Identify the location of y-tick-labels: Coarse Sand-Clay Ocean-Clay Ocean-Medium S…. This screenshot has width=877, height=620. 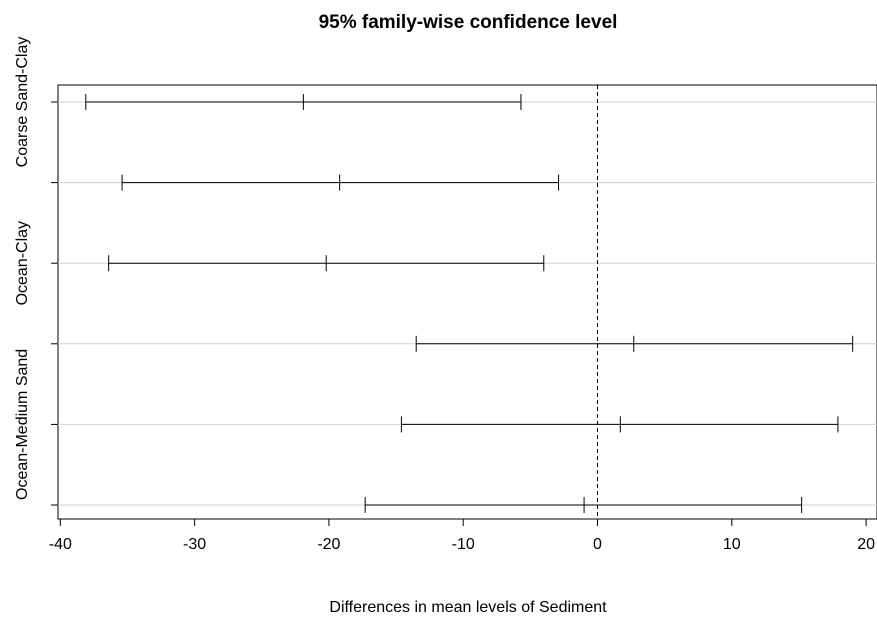
(22, 268).